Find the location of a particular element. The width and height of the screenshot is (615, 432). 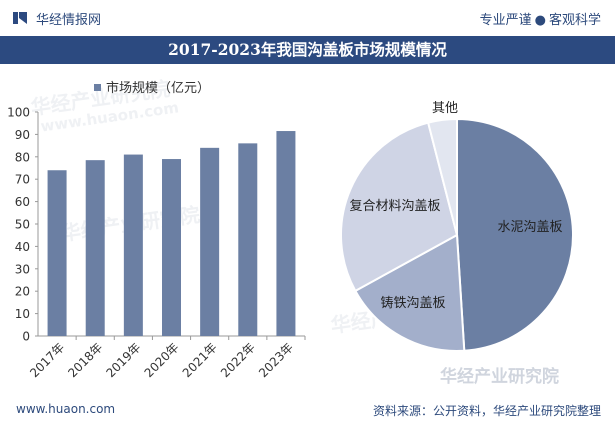

pie-slice-其他 is located at coordinates (442, 176).